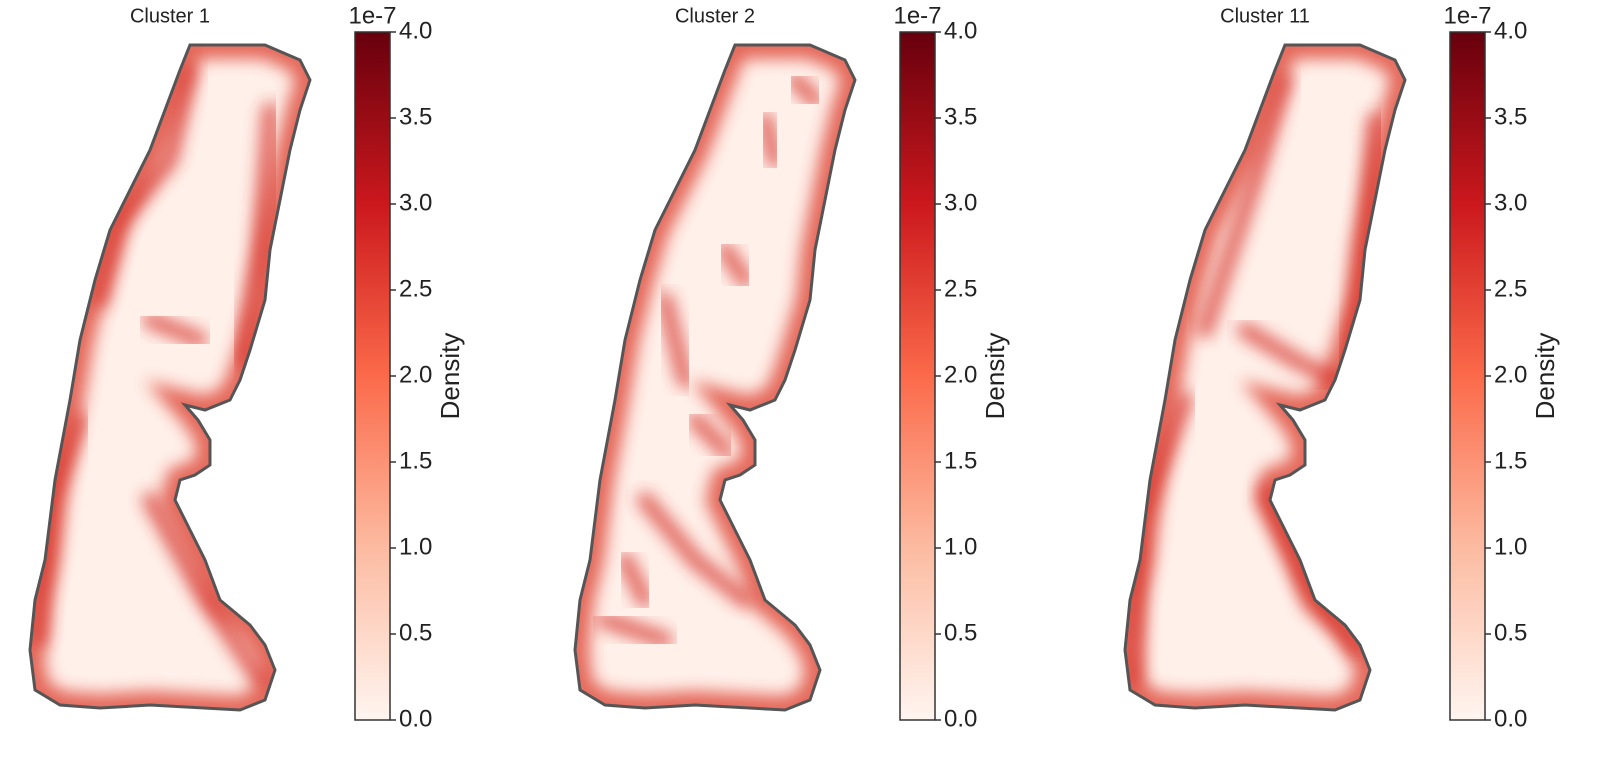  What do you see at coordinates (1265, 16) in the screenshot?
I see `panel-title: Cluster 11` at bounding box center [1265, 16].